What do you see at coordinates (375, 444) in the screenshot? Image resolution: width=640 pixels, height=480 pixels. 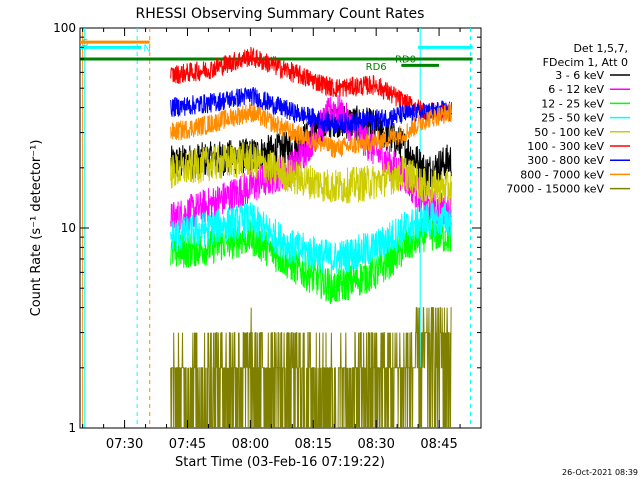 I see `x-tick-label: 08:30` at bounding box center [375, 444].